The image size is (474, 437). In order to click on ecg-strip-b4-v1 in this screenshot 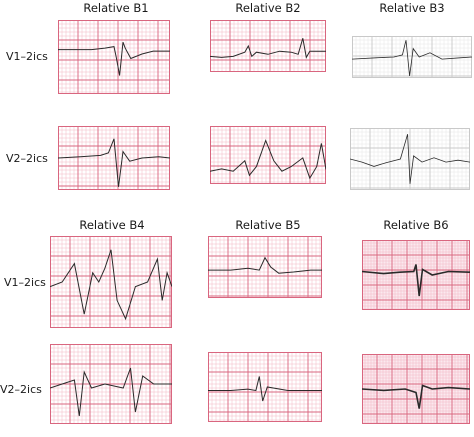, I will do `click(111, 282)`.